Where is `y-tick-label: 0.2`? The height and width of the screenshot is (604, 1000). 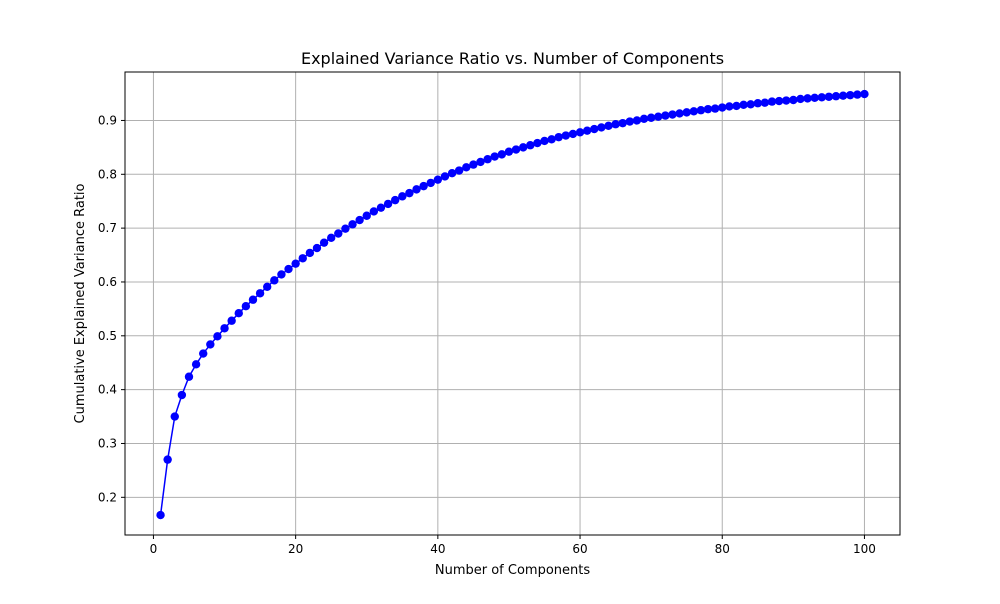
y-tick-label: 0.2 is located at coordinates (107, 497).